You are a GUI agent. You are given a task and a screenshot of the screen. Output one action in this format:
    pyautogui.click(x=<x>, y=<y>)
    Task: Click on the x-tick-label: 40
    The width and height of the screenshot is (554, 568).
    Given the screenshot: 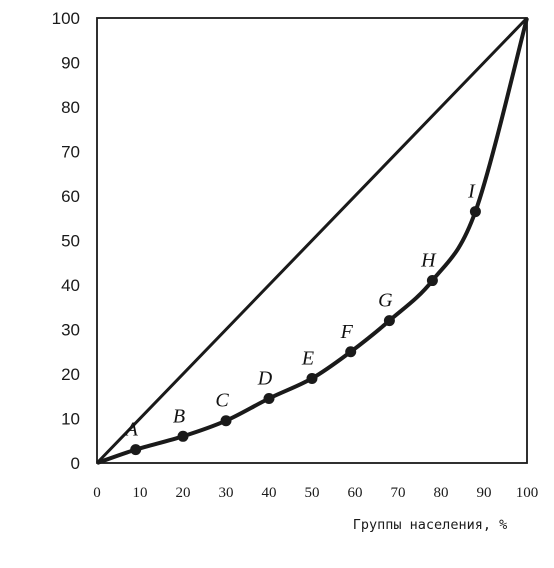 What is the action you would take?
    pyautogui.click(x=269, y=493)
    